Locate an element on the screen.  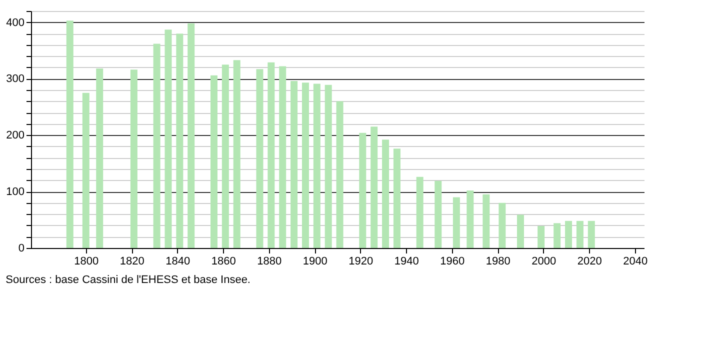
x-tick-label: 1800 is located at coordinates (86, 262).